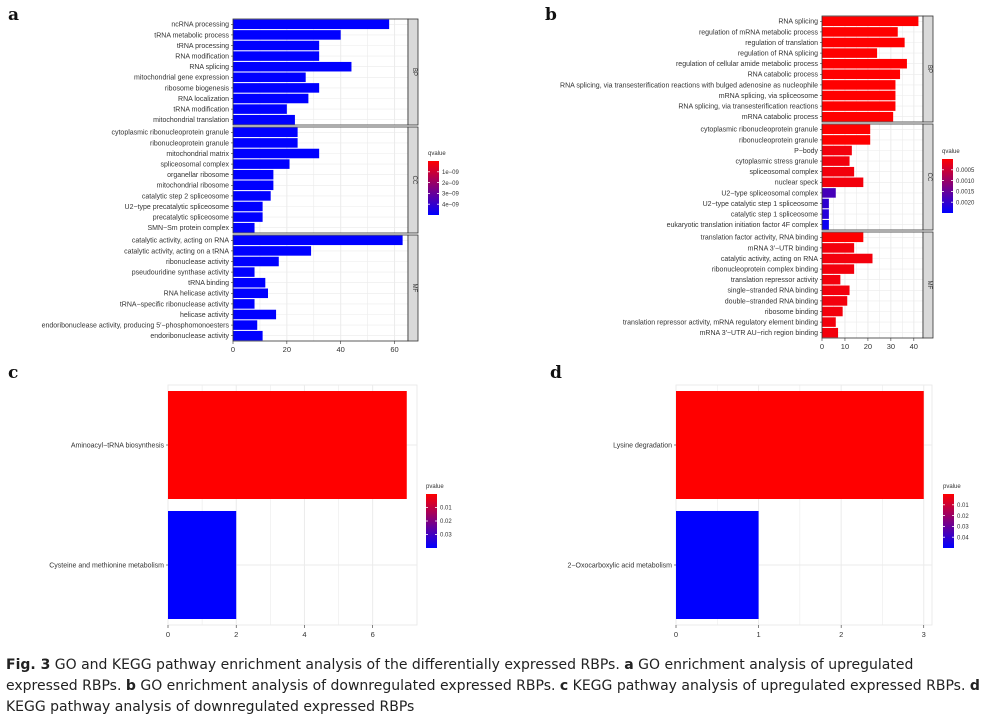 Image resolution: width=985 pixels, height=720 pixels. Describe the element at coordinates (197, 154) in the screenshot. I see `category-label: mitochondrial matrix` at that location.